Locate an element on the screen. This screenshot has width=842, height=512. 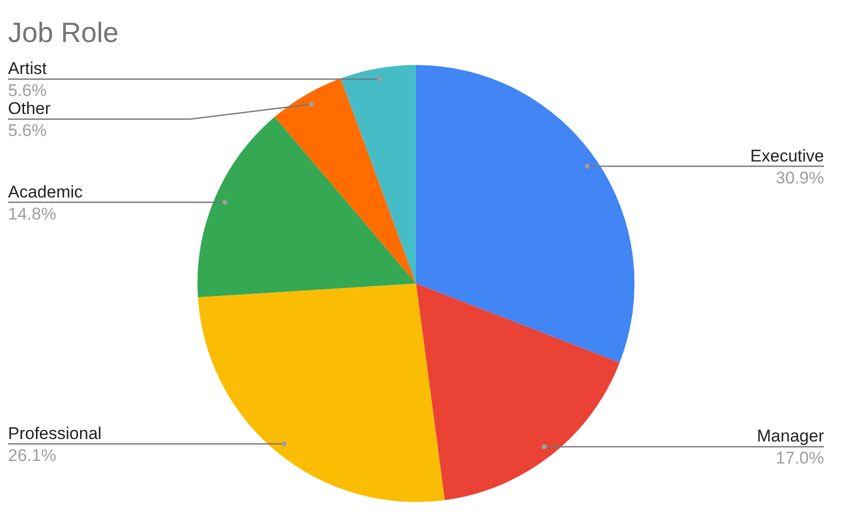
data-label: 17.0% is located at coordinates (800, 458).